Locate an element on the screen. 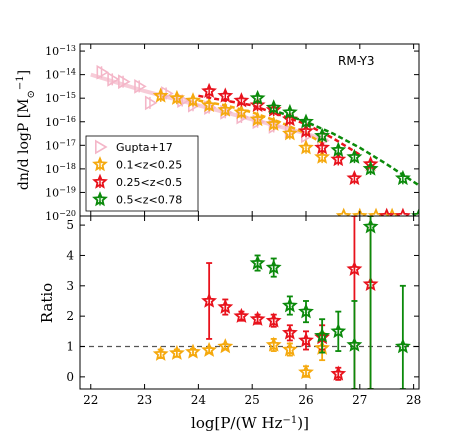  bottom-y-axis-label: Ratio is located at coordinates (47, 303).